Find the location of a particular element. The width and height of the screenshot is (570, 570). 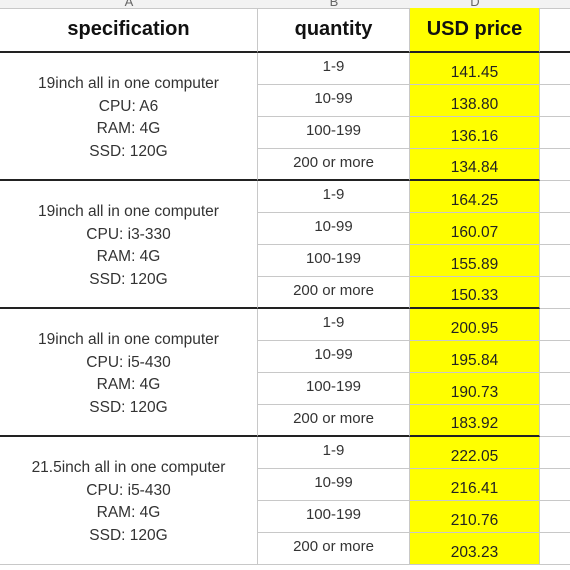

column-letter: B is located at coordinates (334, 4).